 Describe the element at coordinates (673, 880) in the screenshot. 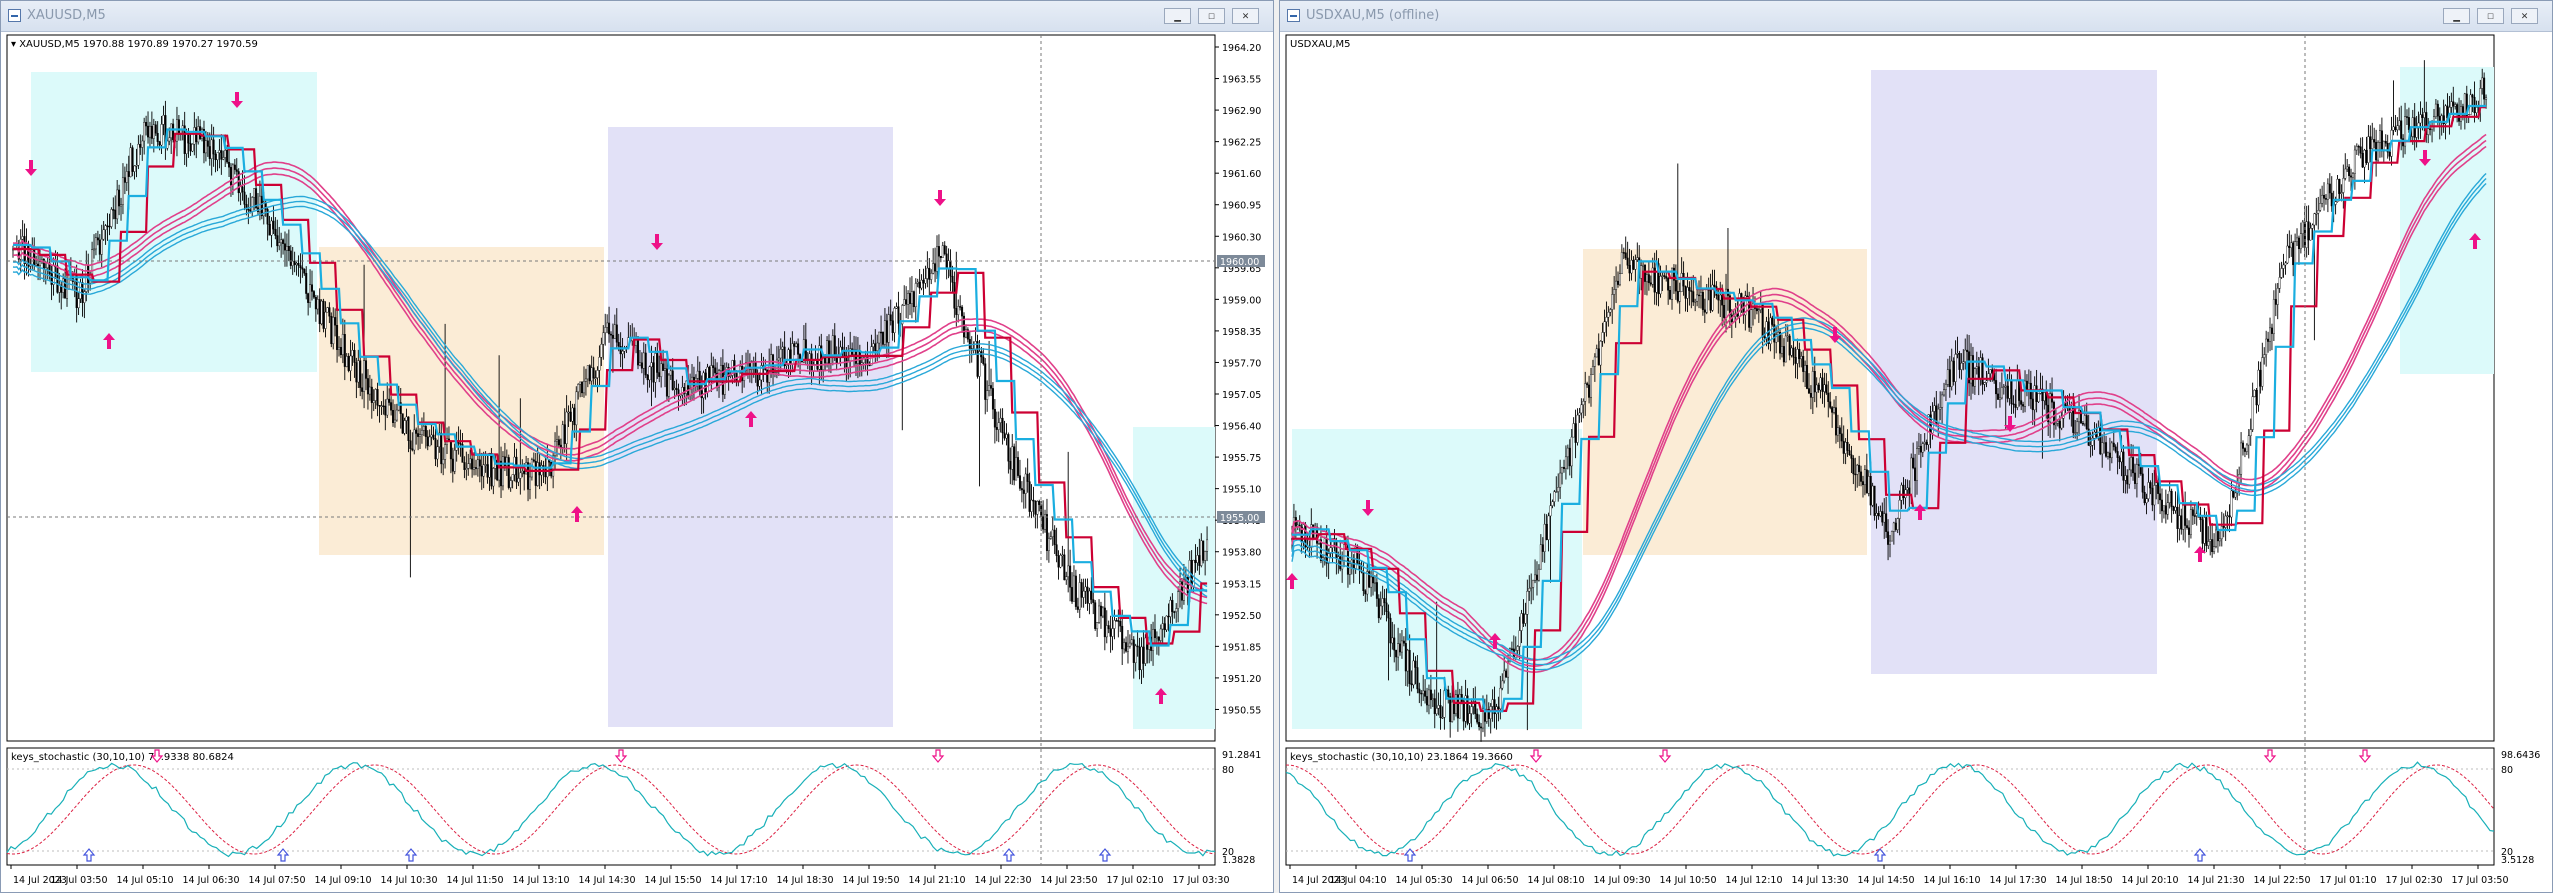

I see `time-tick-label: 14 Jul 15:50` at that location.